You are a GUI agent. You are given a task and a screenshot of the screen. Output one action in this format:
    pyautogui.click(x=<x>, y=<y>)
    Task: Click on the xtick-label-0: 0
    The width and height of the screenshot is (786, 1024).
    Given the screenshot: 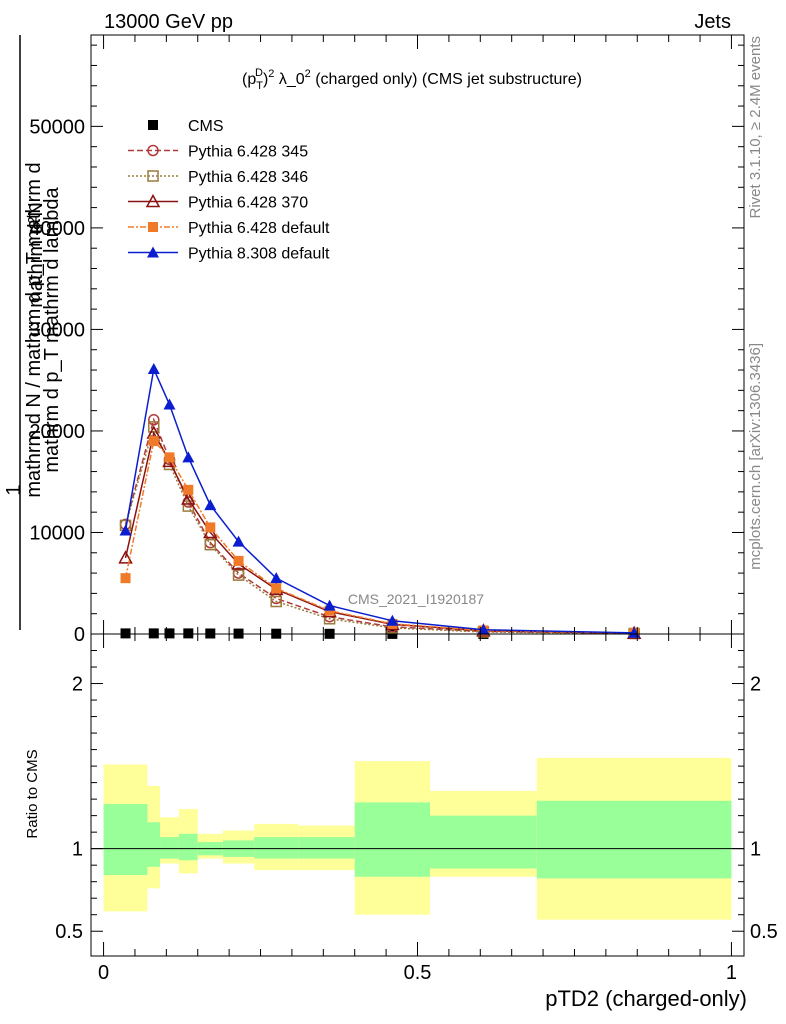 What is the action you would take?
    pyautogui.click(x=103, y=973)
    